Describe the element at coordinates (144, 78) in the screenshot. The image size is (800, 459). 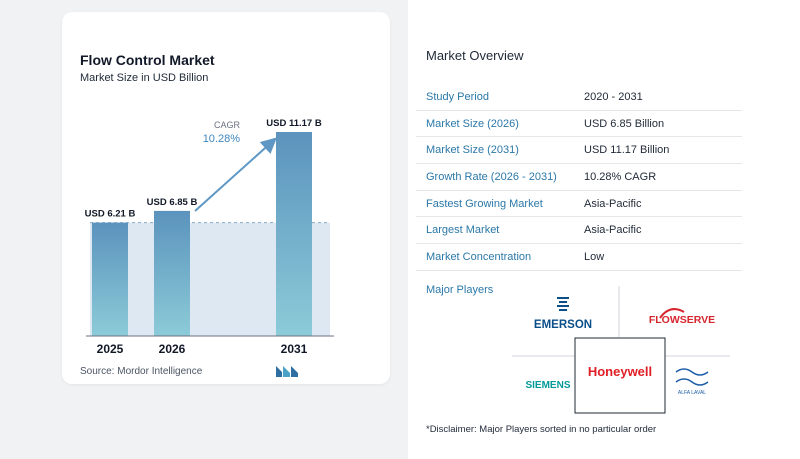
I see `chart-subtitle: Market Size in USD Billion` at that location.